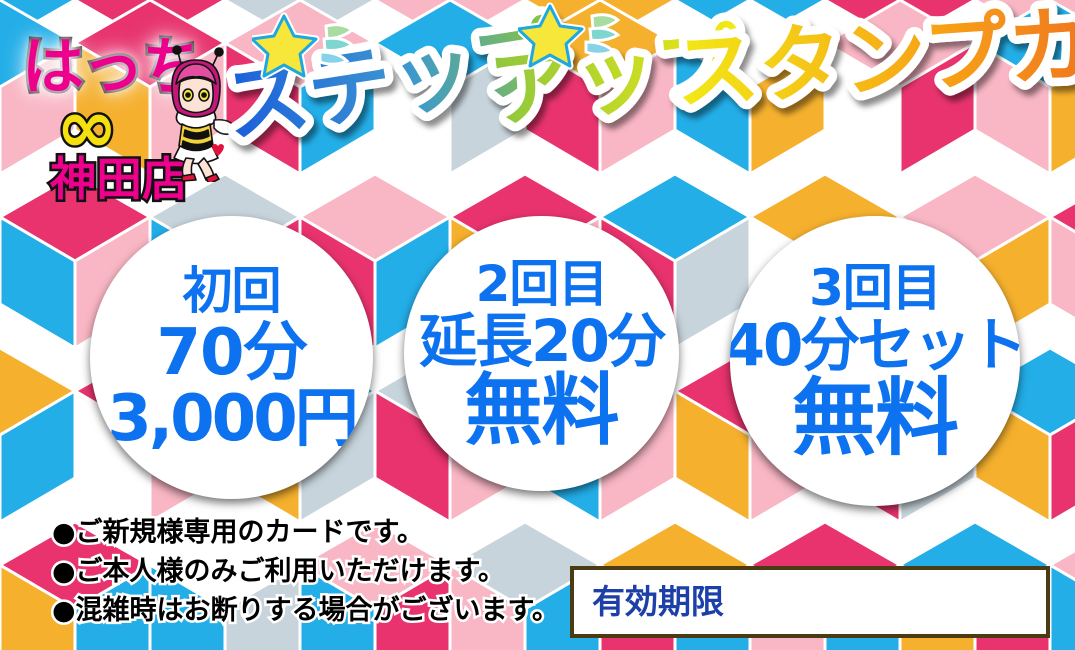 This screenshot has width=1075, height=650. Describe the element at coordinates (541, 410) in the screenshot. I see `offer-2-line-3: 無料` at that location.